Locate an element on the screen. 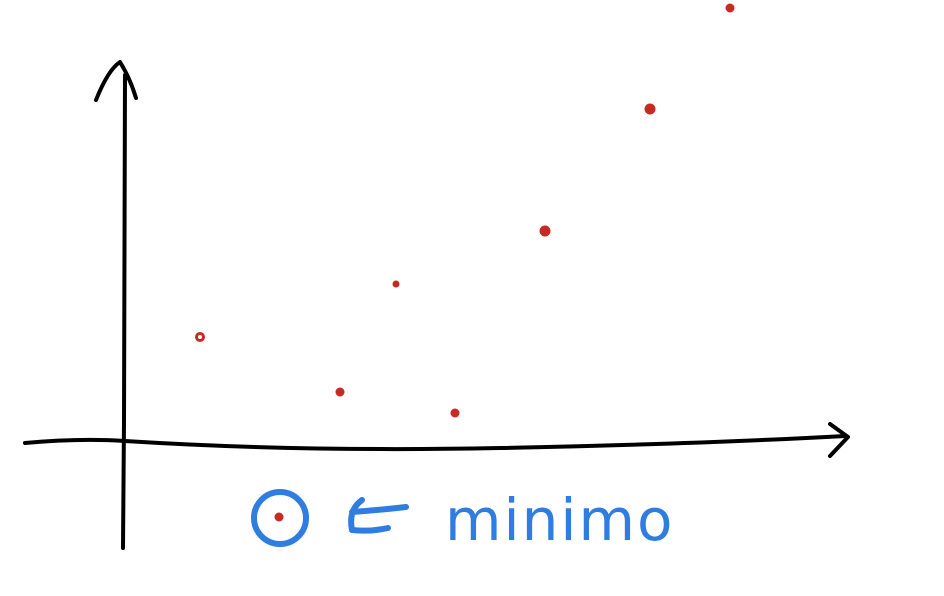 This screenshot has height=596, width=944. annotation-label: minimo is located at coordinates (559, 520).